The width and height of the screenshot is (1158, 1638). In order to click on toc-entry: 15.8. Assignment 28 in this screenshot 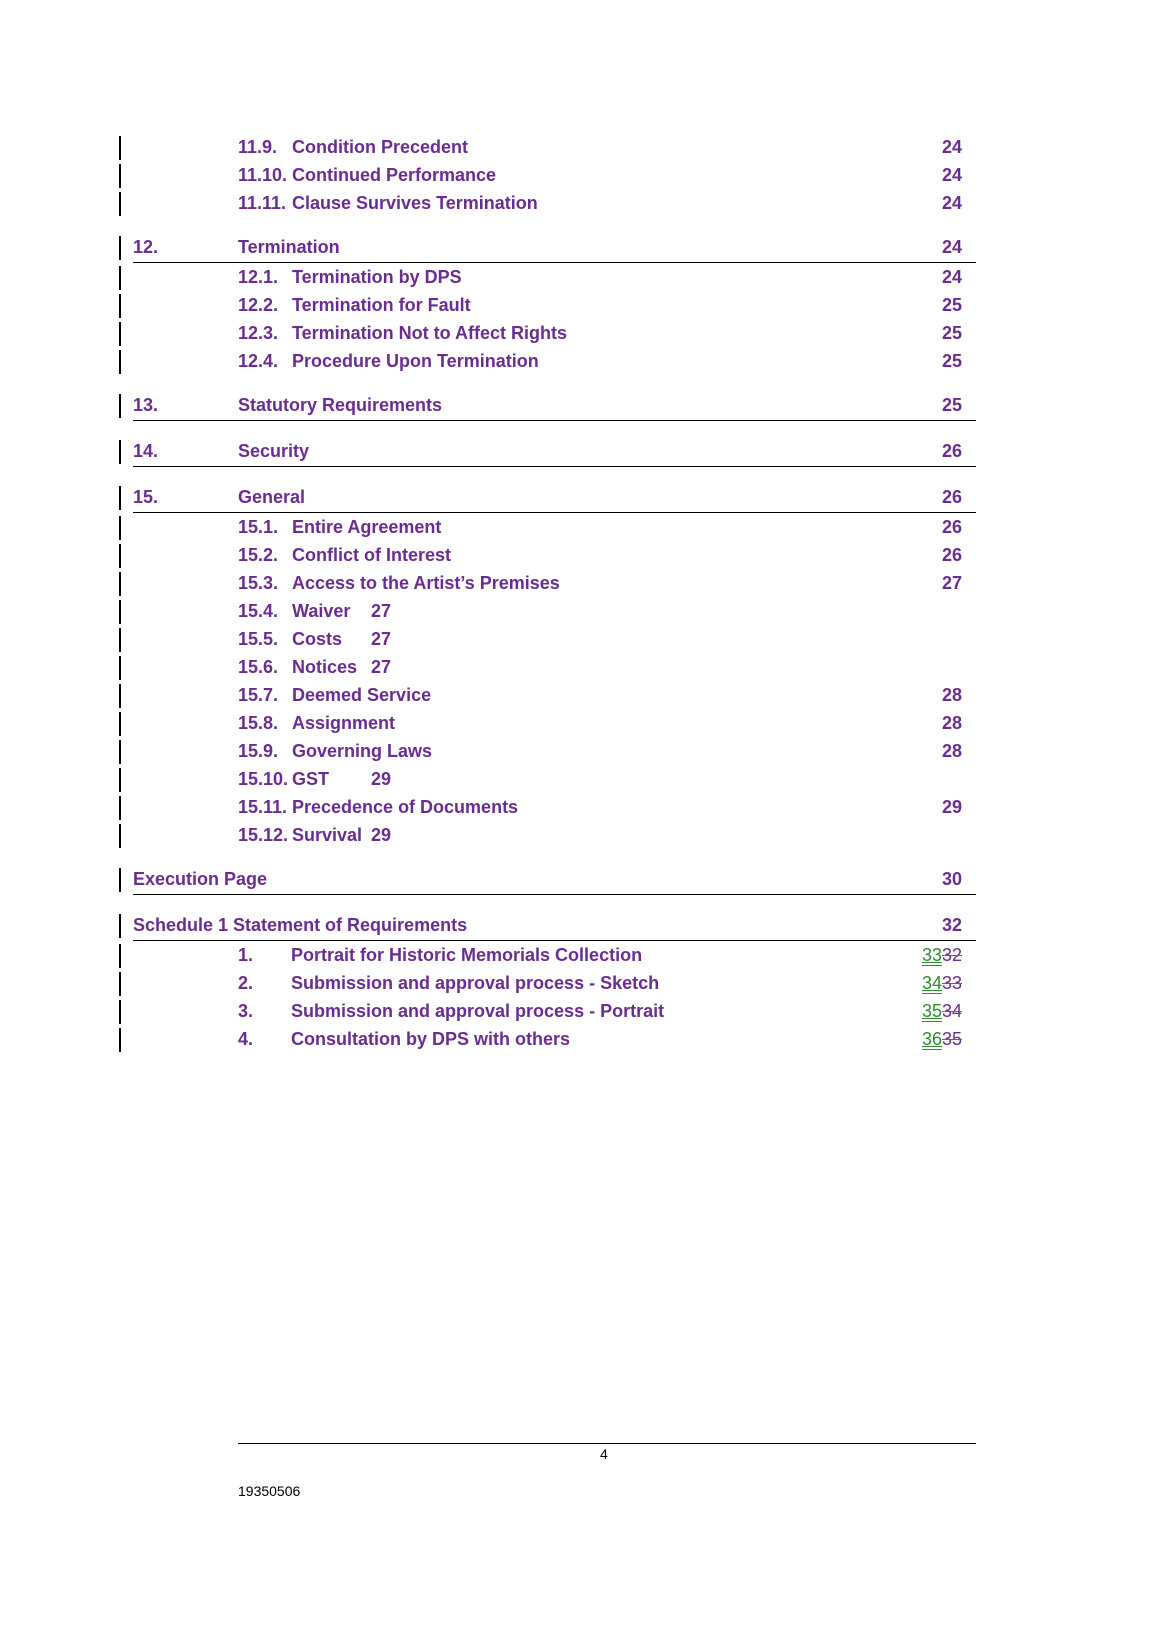, I will do `click(547, 723)`.